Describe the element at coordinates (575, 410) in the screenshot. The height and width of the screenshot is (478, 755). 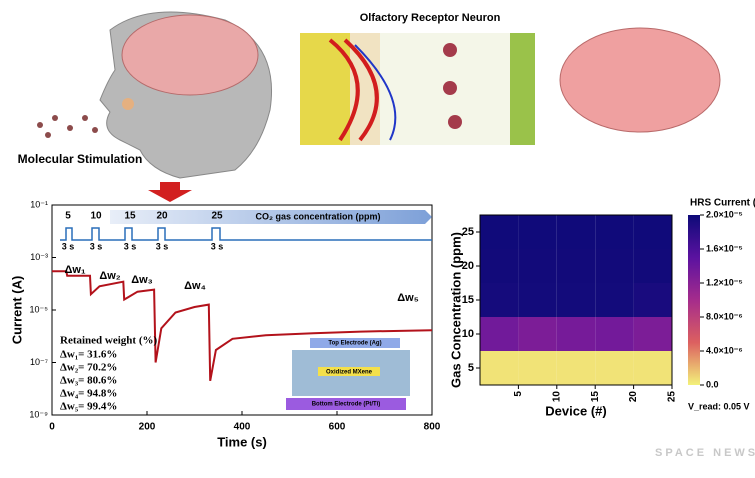
I see `x-axis-label: Device (#)` at that location.